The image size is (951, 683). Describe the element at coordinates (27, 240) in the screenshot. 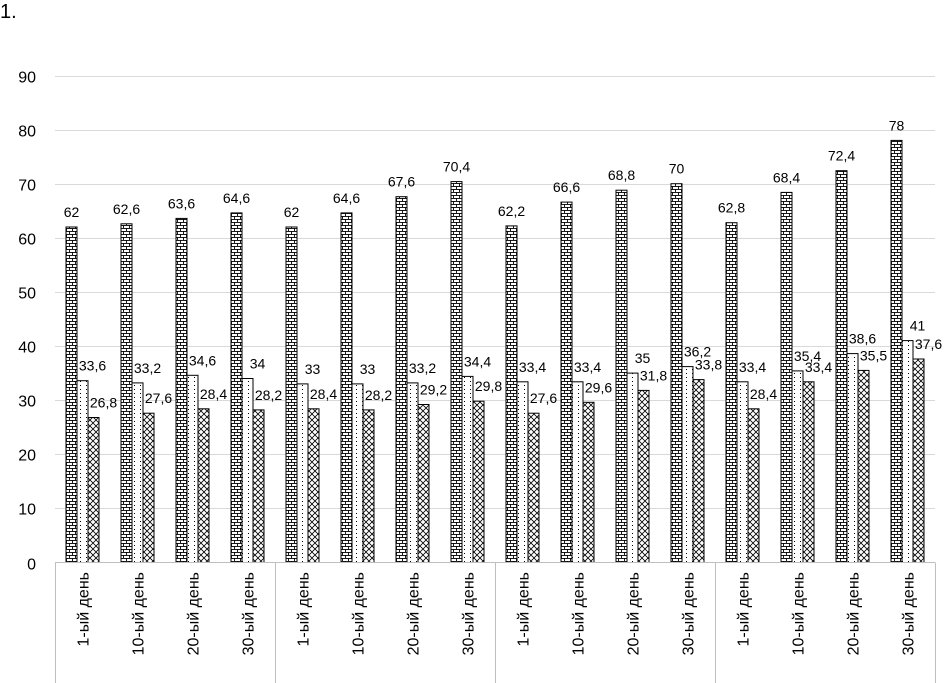

I see `y-tick-label: 60` at that location.